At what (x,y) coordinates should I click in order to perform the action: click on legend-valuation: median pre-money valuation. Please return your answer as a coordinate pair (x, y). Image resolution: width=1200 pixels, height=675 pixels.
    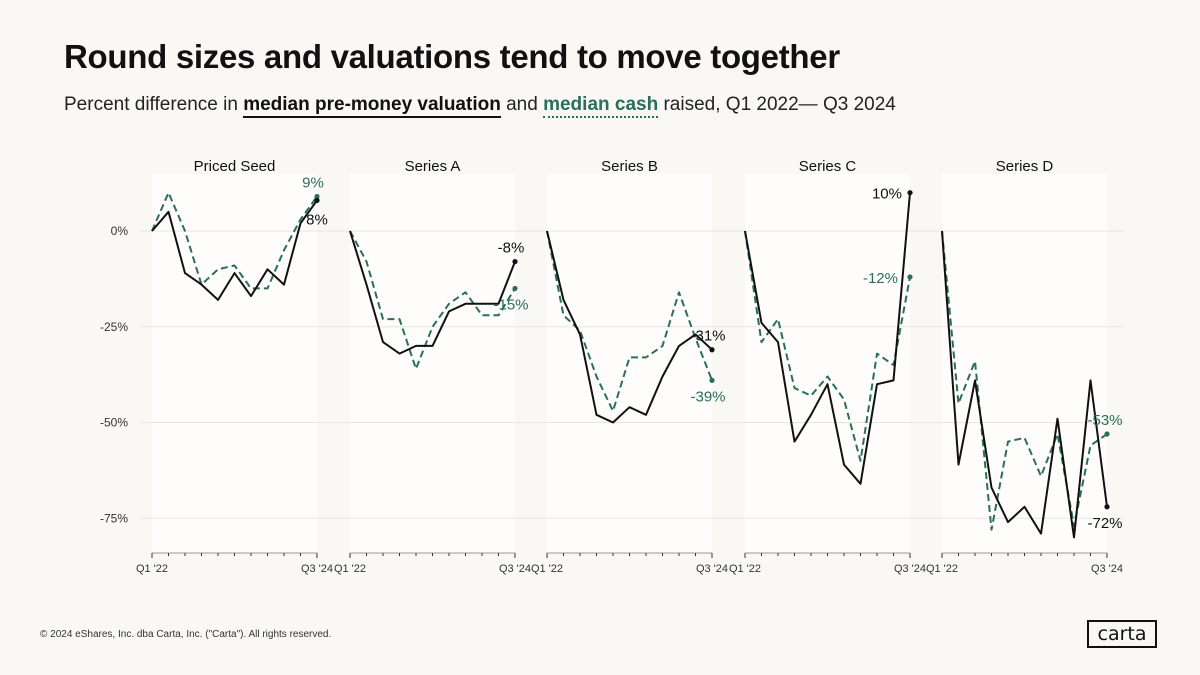
    Looking at the image, I should click on (372, 106).